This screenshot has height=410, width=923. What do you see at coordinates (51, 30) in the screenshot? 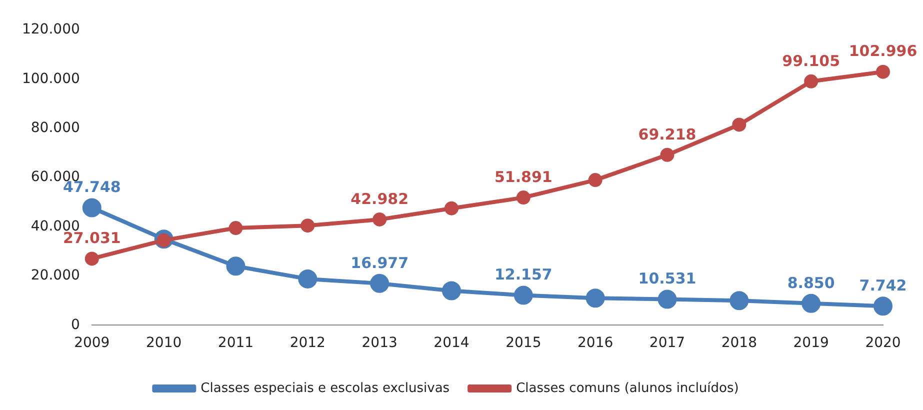
I see `y-tick-label: 120.000` at bounding box center [51, 30].